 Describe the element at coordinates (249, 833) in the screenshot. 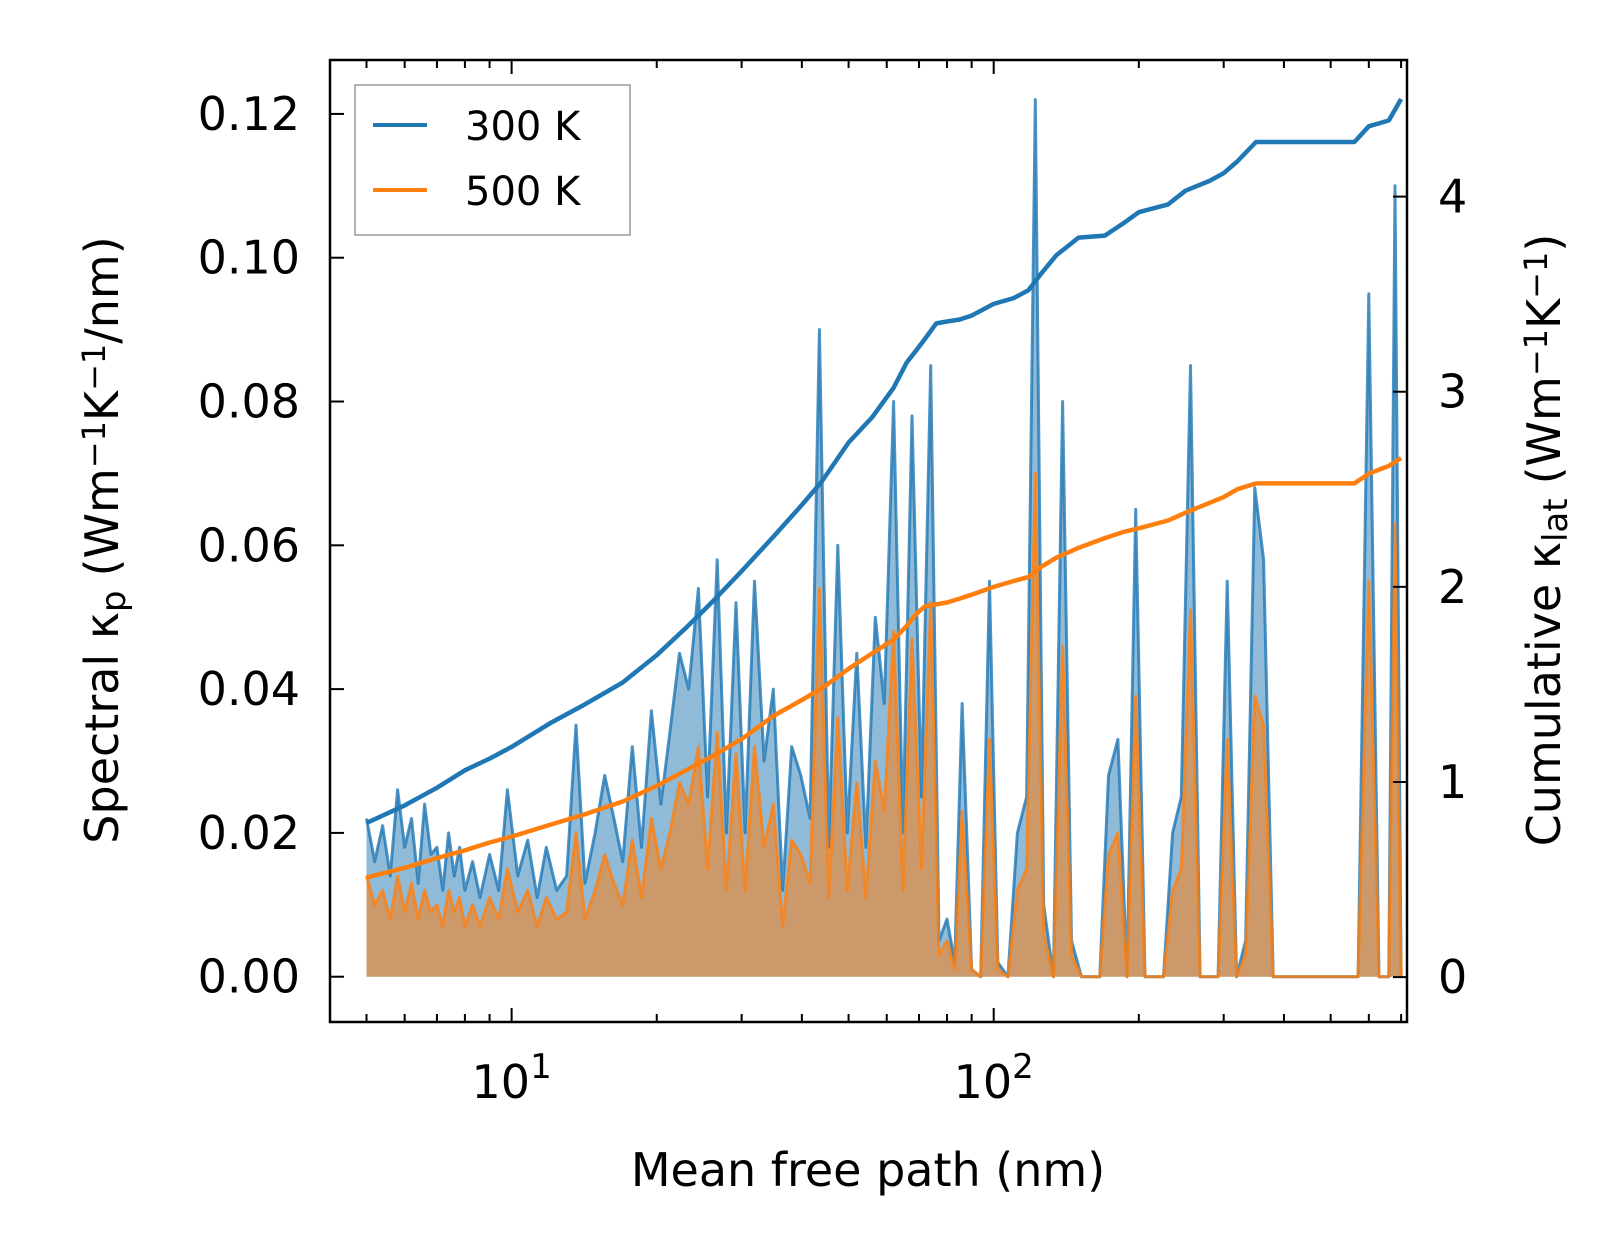

I see `y-left-tick-label: 0.02` at that location.